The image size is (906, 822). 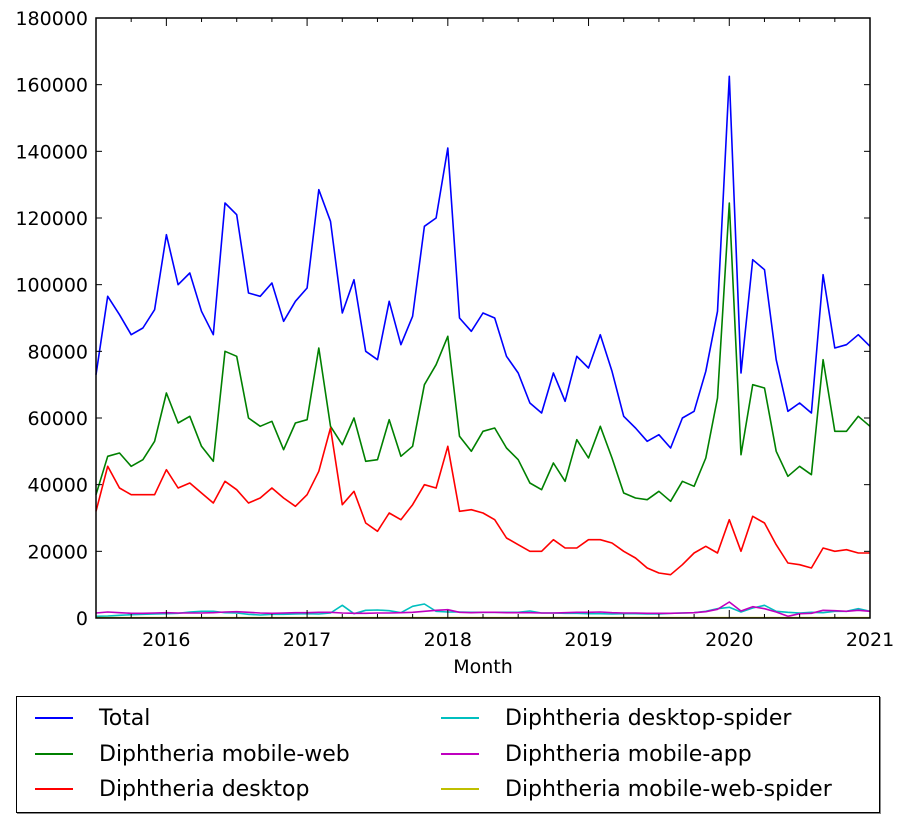 What do you see at coordinates (92, 718) in the screenshot?
I see `legend-item-total: Total` at bounding box center [92, 718].